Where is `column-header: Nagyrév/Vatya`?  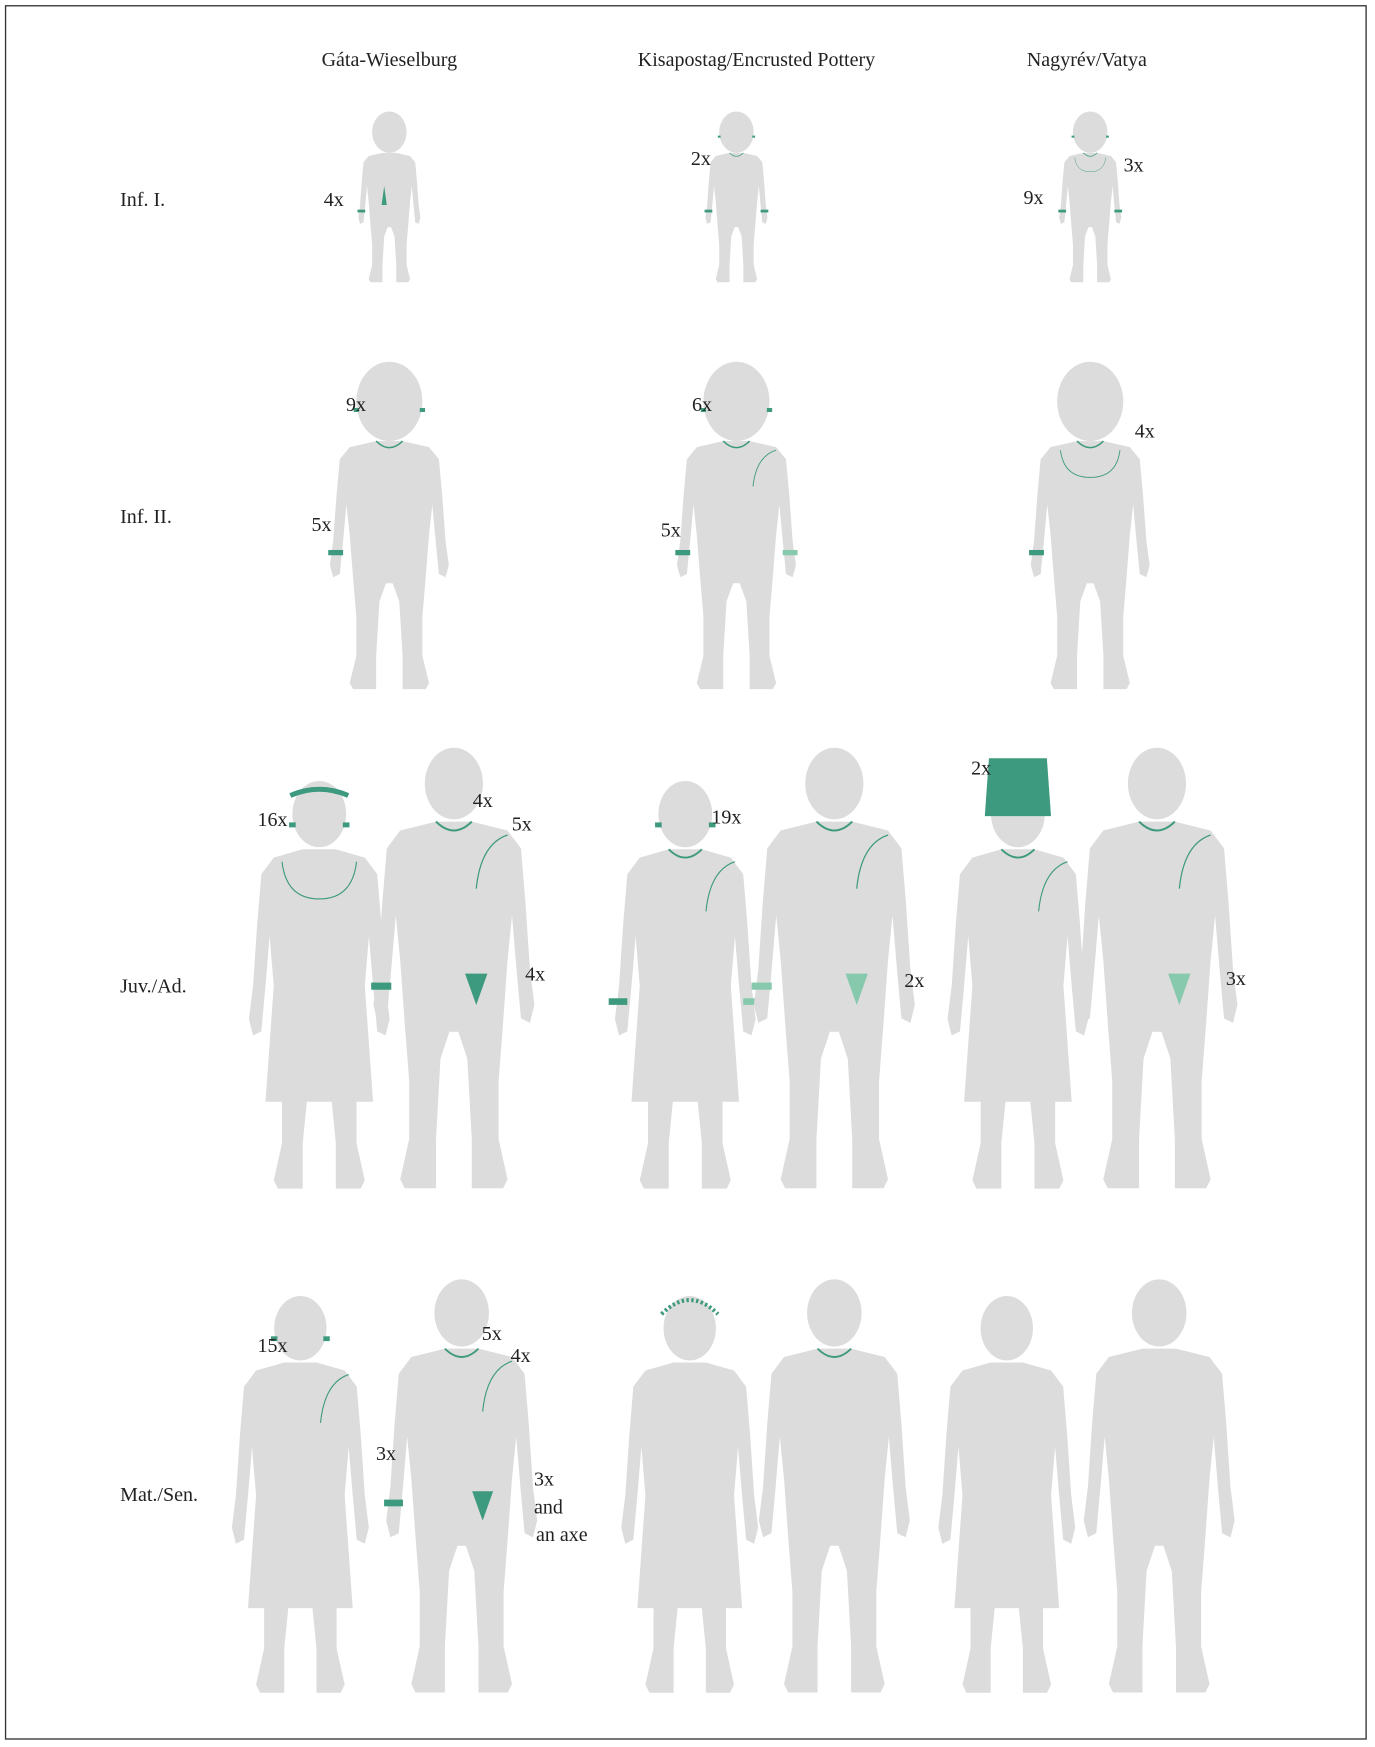 column-header: Nagyrév/Vatya is located at coordinates (1087, 60).